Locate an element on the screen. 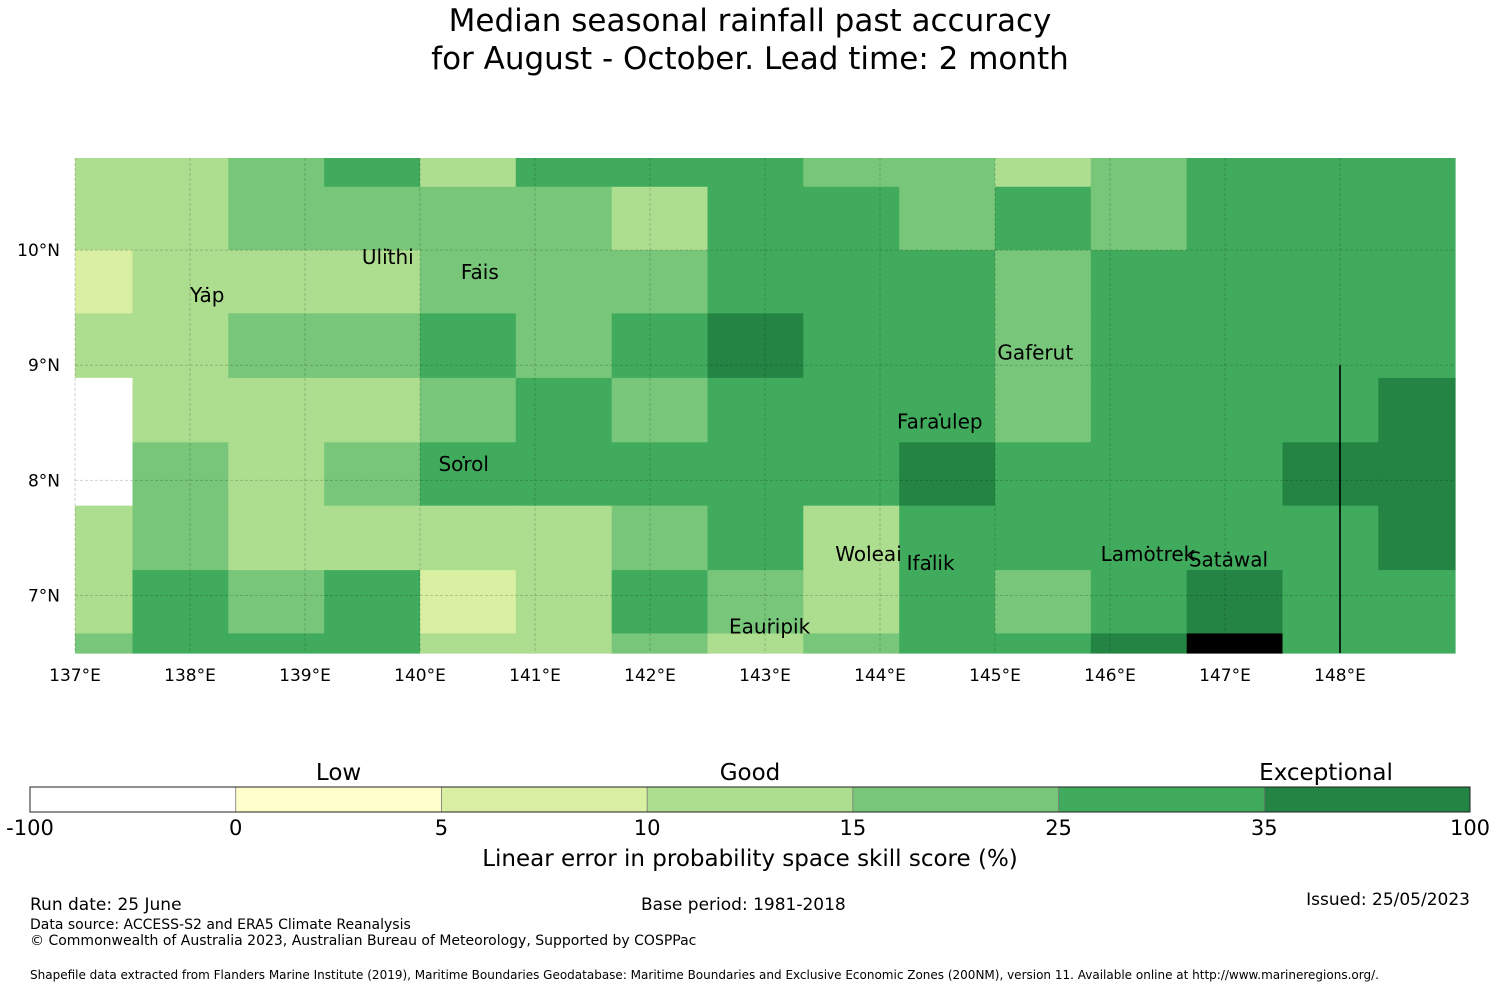 The height and width of the screenshot is (990, 1500). title-line-2: for August - October. Lead time: 2 month is located at coordinates (750, 59).